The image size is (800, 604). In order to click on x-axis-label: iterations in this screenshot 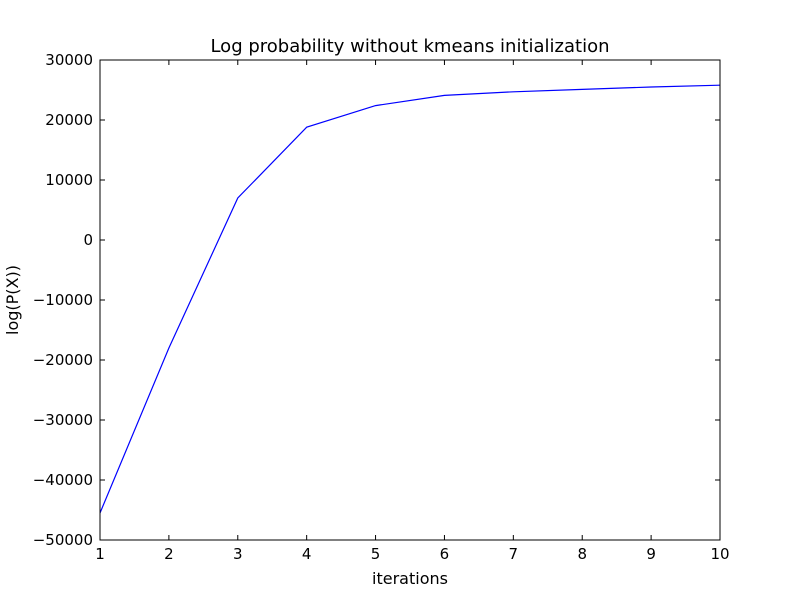, I will do `click(410, 578)`.